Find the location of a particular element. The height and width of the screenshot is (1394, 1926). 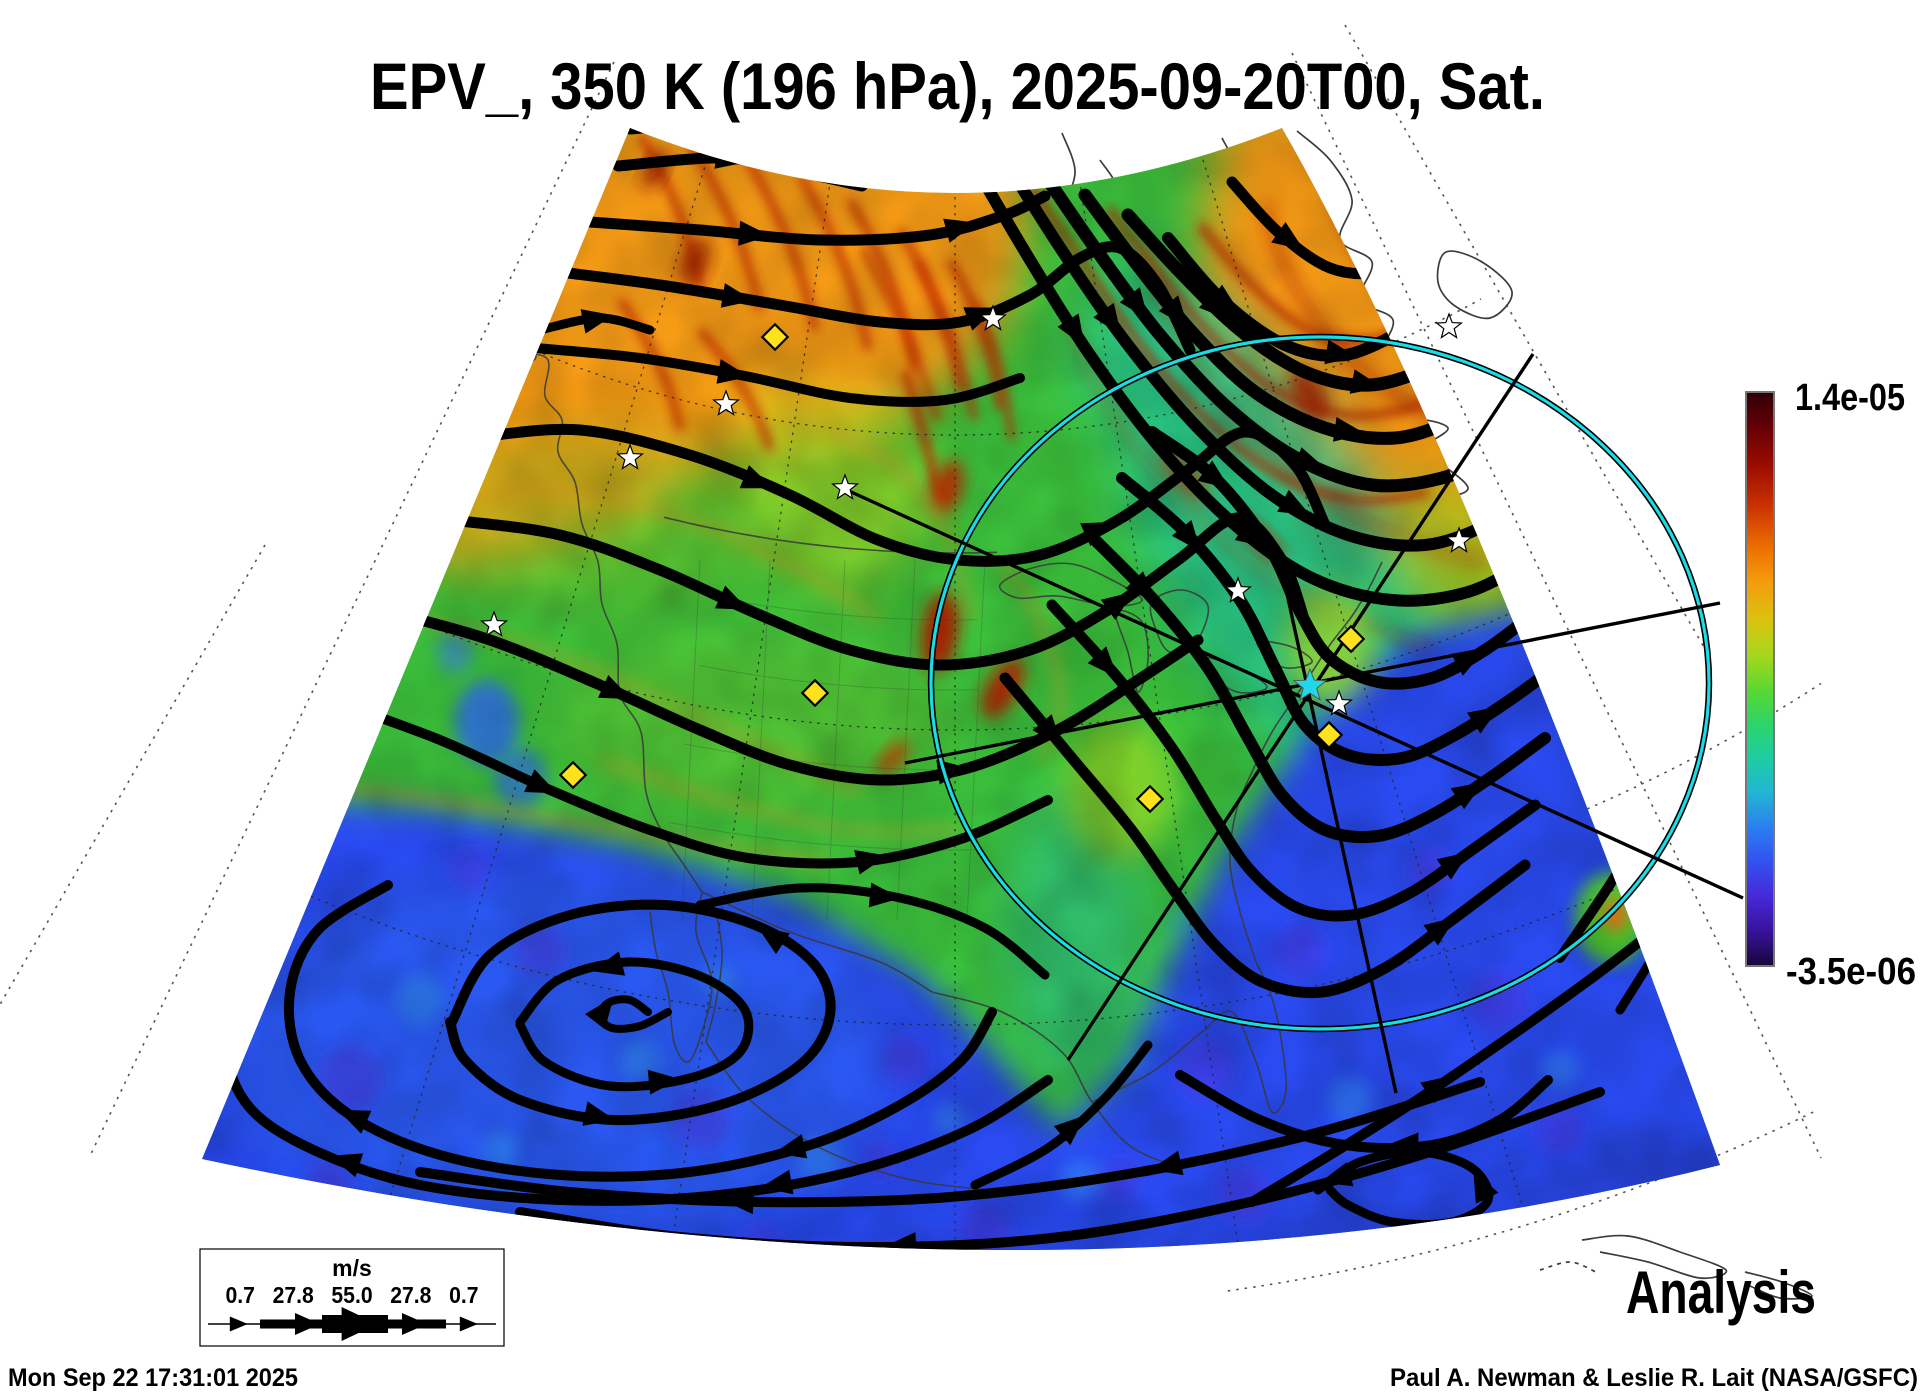

svg-text: 1.4e-05 is located at coordinates (1850, 398).